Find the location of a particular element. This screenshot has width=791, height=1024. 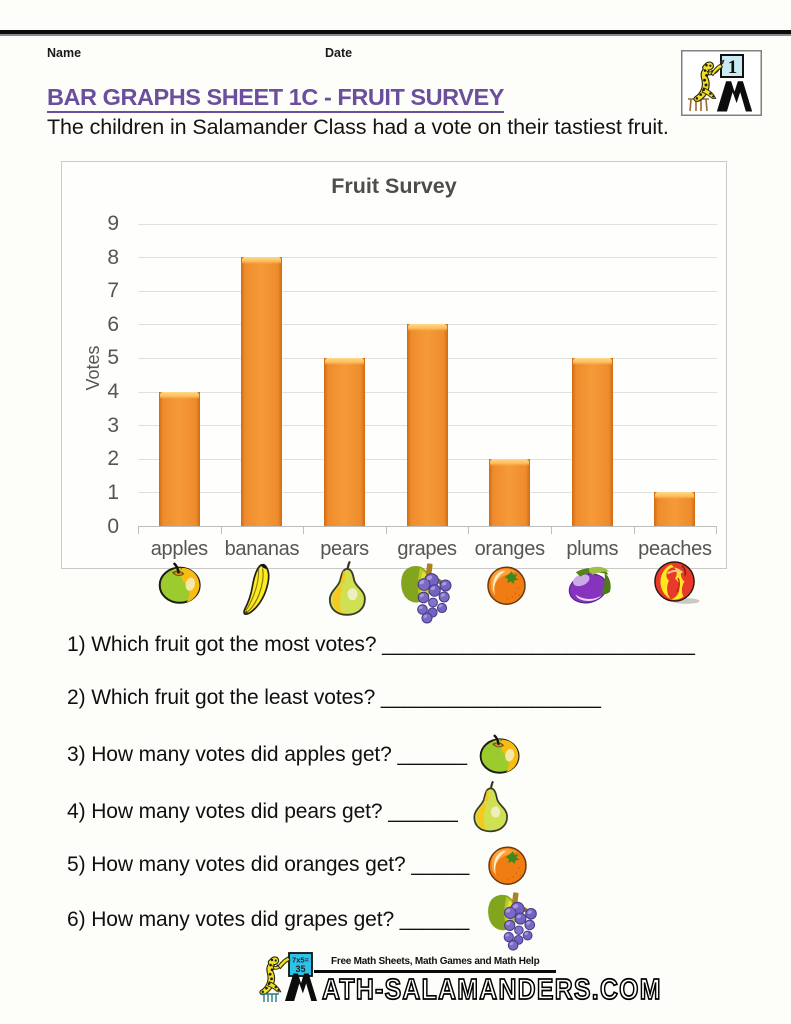

svg-text: 1 is located at coordinates (733, 67).